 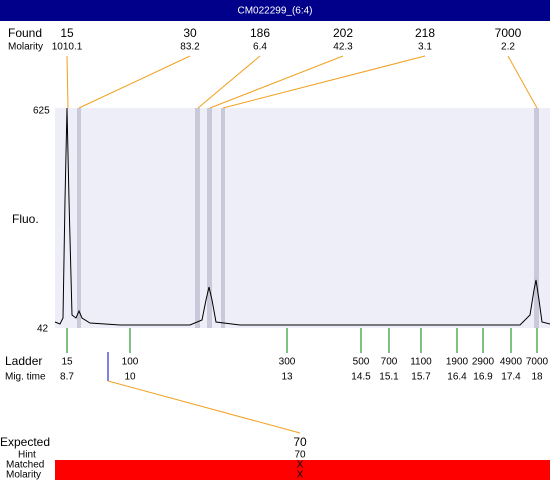 I want to click on peak-molarity: 42.3, so click(x=343, y=47).